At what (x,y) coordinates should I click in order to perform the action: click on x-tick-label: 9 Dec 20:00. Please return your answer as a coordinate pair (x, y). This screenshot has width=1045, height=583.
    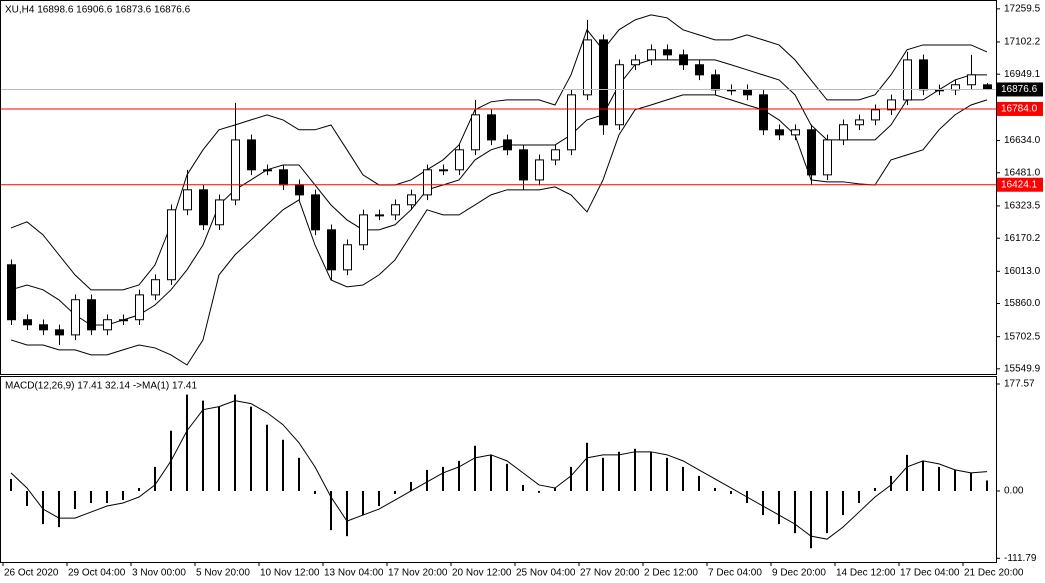
    Looking at the image, I should click on (799, 573).